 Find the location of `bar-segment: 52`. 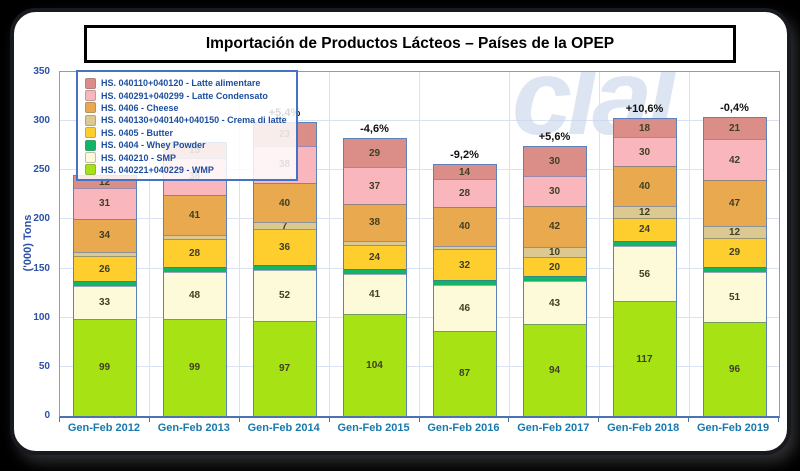

bar-segment: 52 is located at coordinates (284, 295).